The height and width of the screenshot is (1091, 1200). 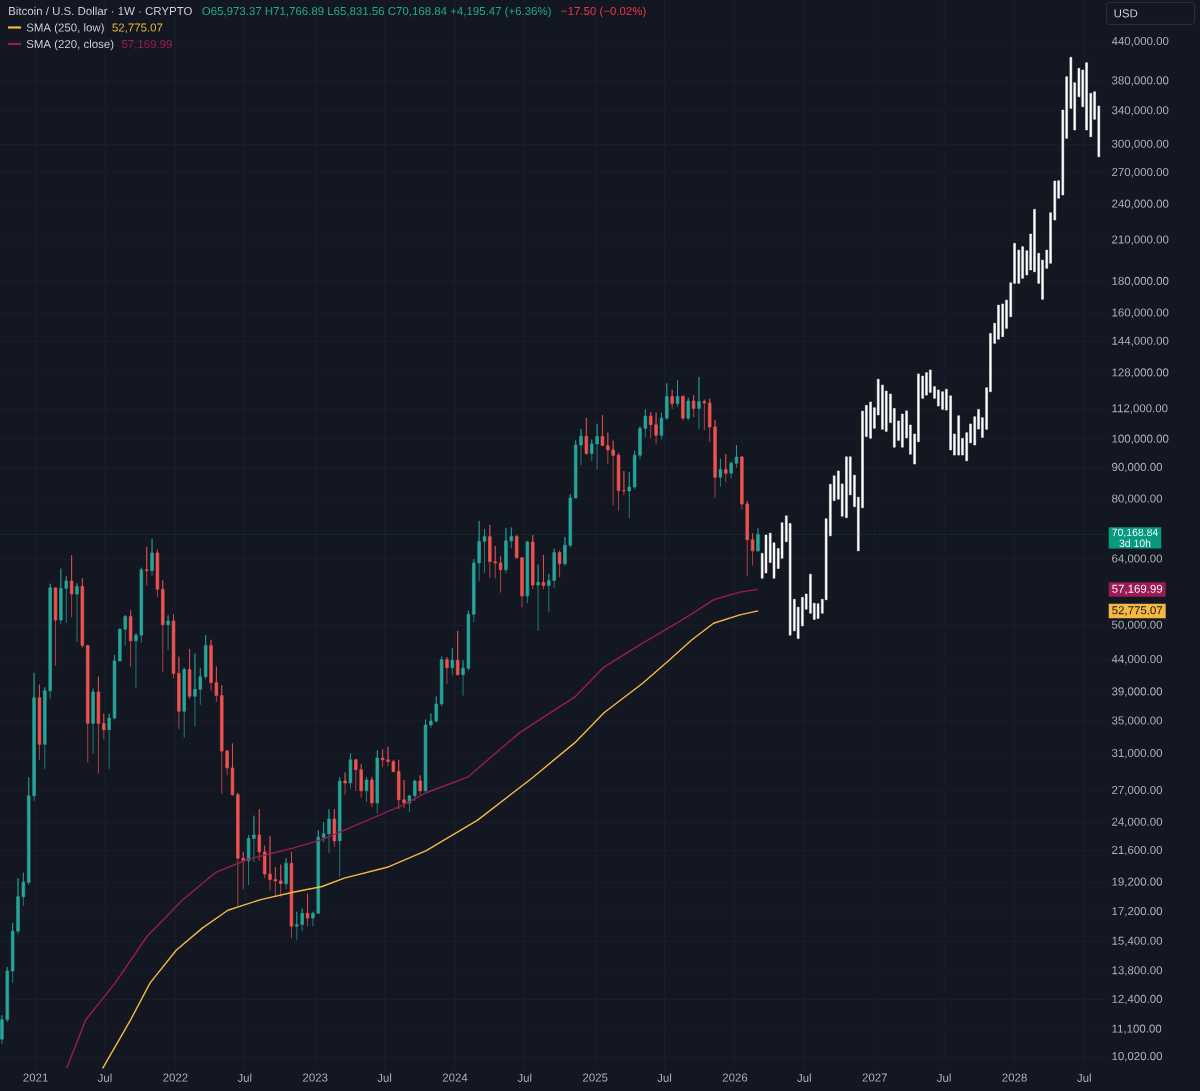 What do you see at coordinates (1140, 439) in the screenshot?
I see `y-tick-label: 100,000.00` at bounding box center [1140, 439].